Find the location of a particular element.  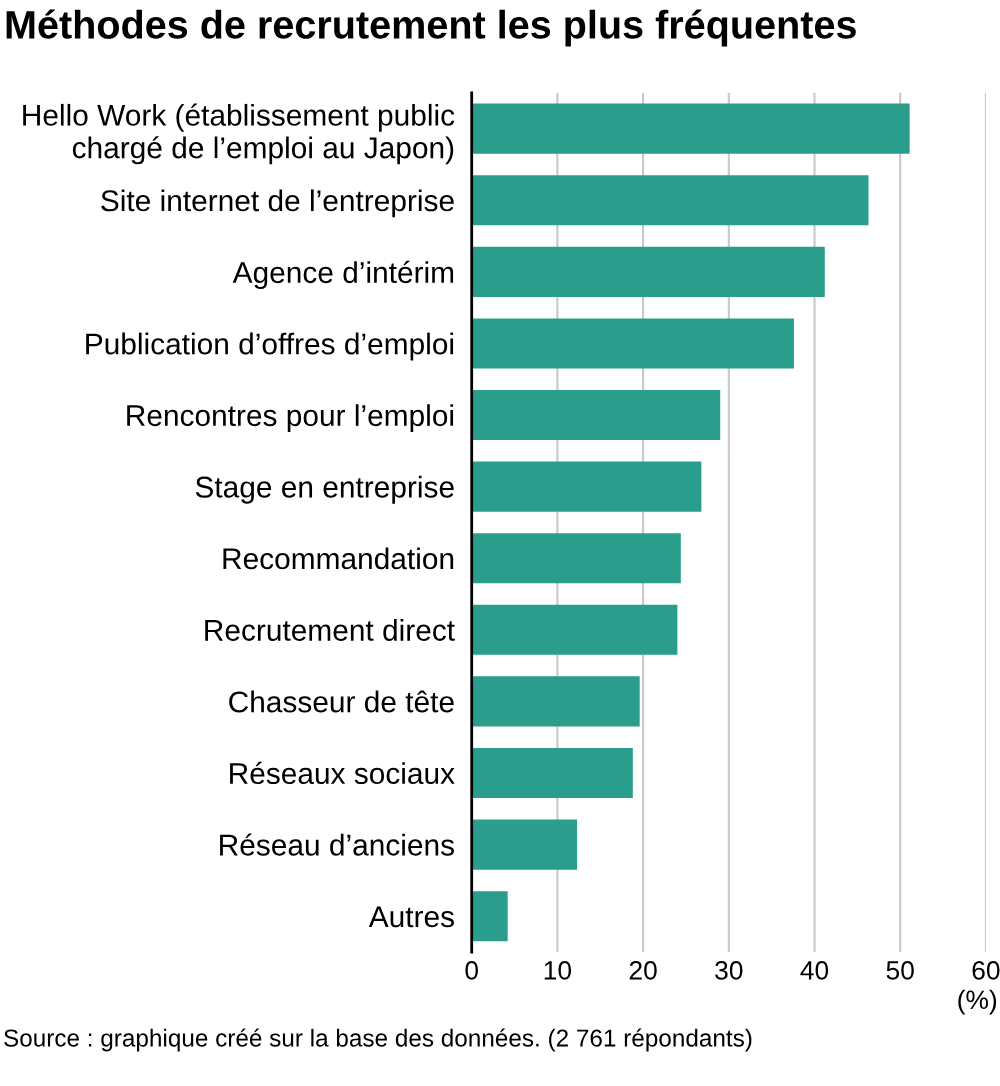

y-tick-label: Recrutement direct is located at coordinates (330, 629).